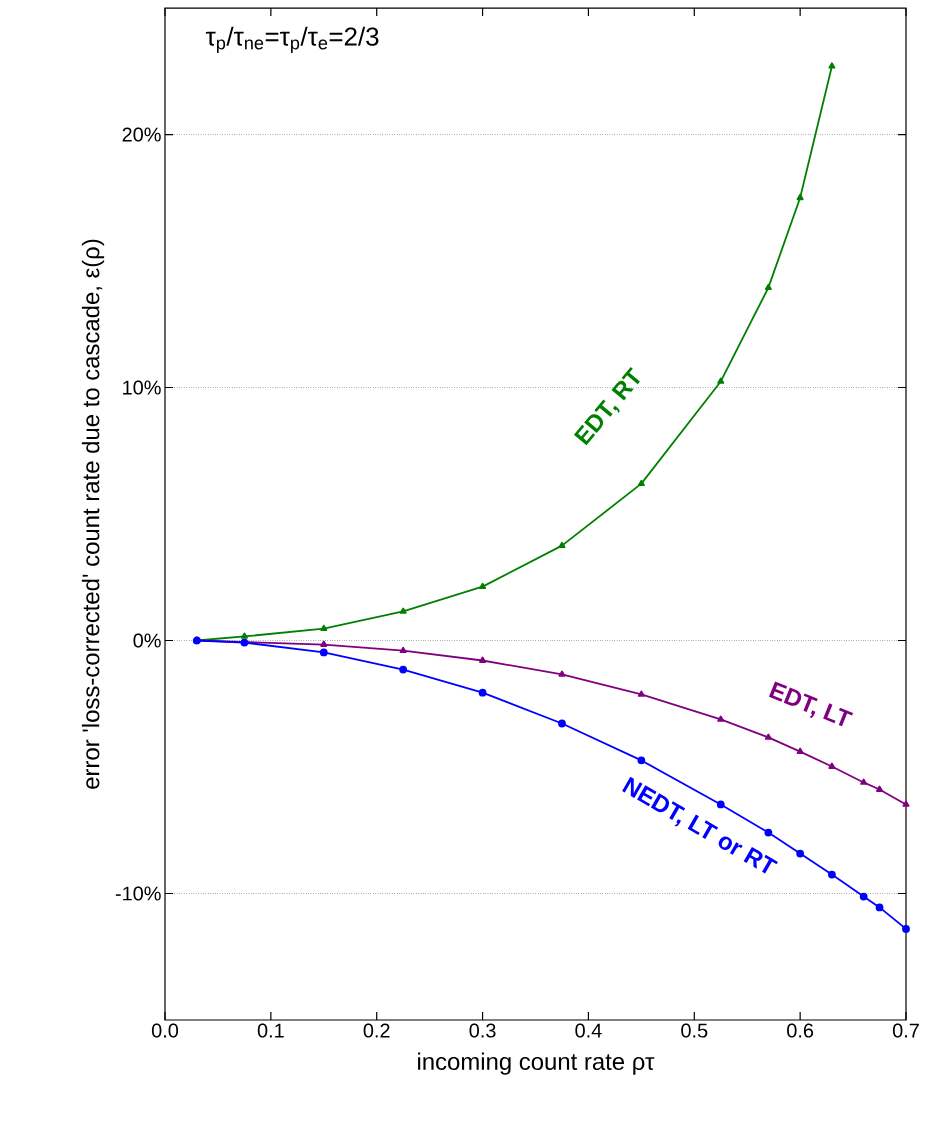  Describe the element at coordinates (376, 1030) in the screenshot. I see `x-tick-label: 0.2` at that location.